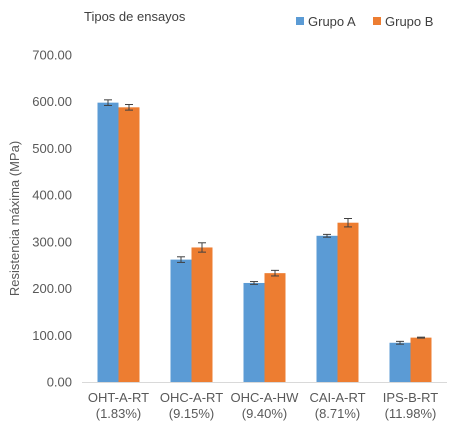 This screenshot has width=463, height=431. Describe the element at coordinates (411, 413) in the screenshot. I see `x-category-label: (11.98%)` at that location.